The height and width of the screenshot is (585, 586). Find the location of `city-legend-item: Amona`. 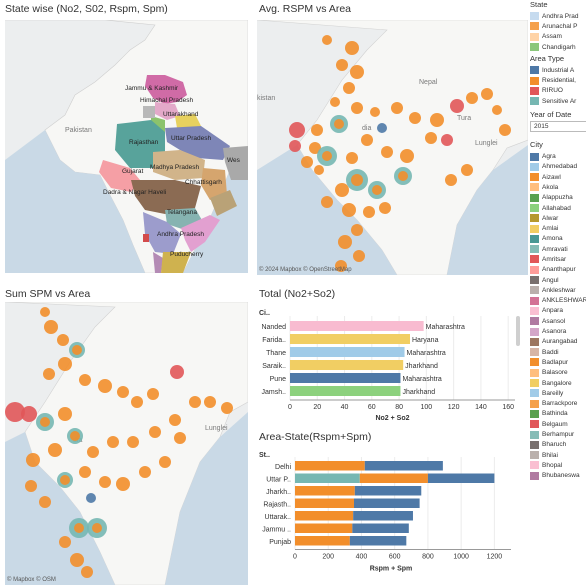

city-legend-item: Amona is located at coordinates (557, 239).